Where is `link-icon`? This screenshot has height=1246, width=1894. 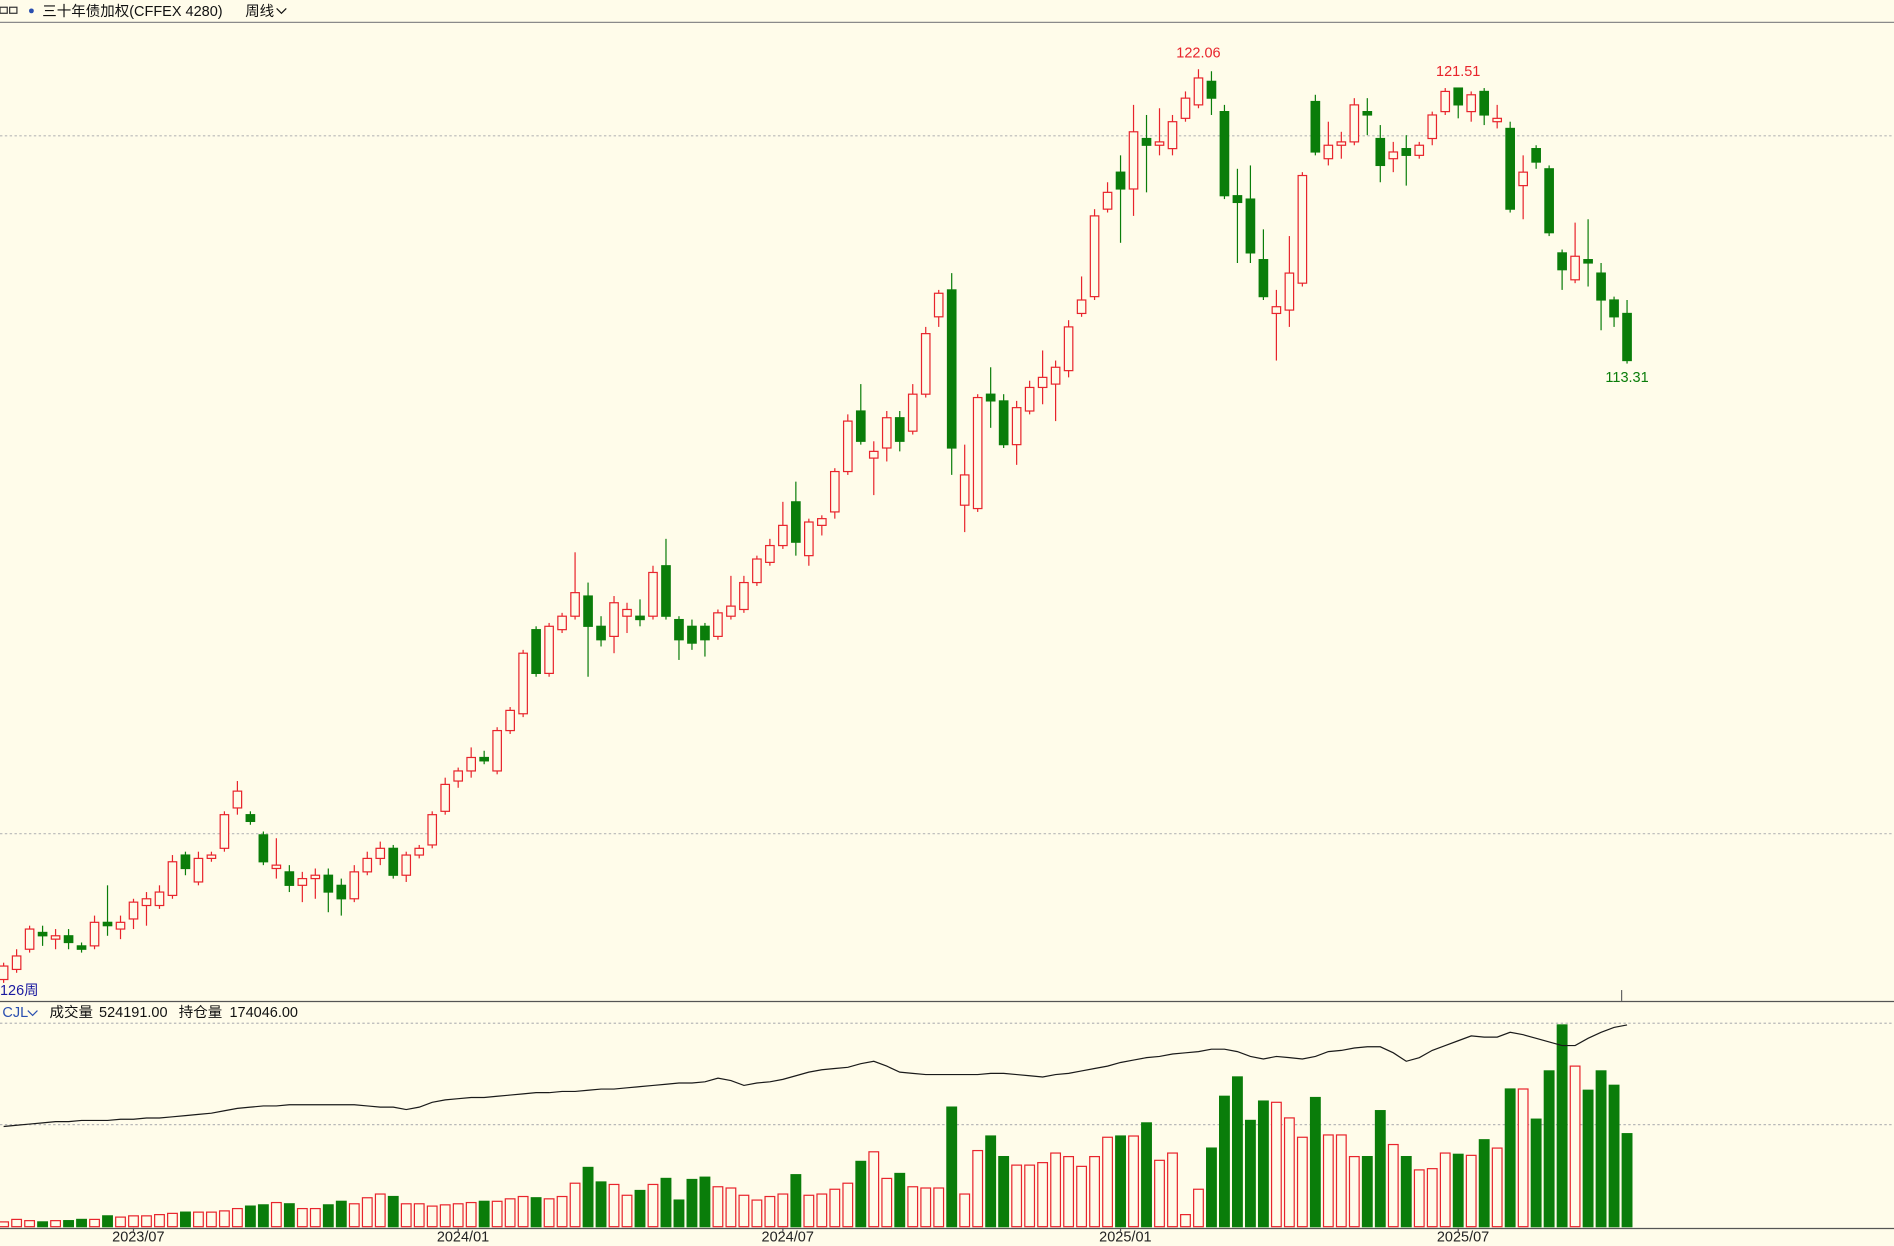
link-icon is located at coordinates (13, 10).